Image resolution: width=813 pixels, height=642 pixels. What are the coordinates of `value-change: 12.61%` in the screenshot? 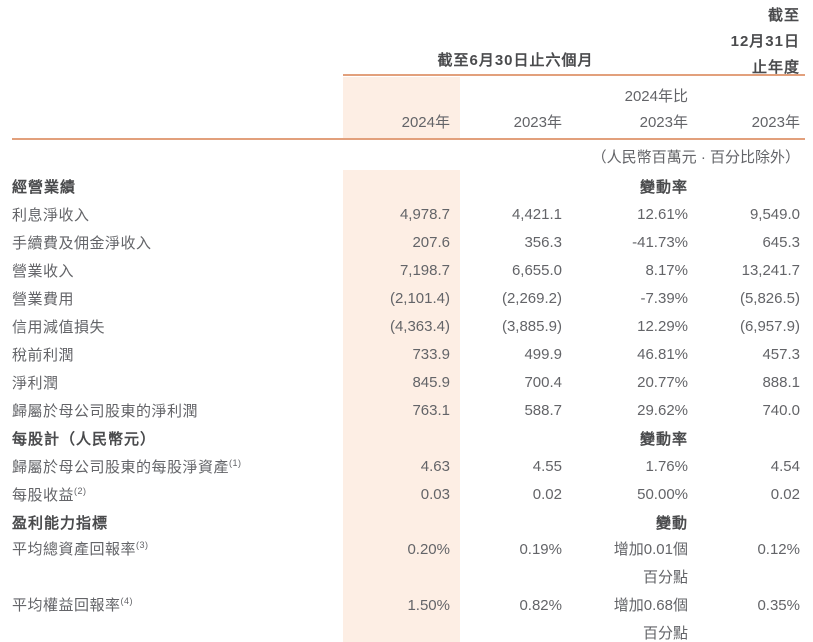 It's located at (662, 214).